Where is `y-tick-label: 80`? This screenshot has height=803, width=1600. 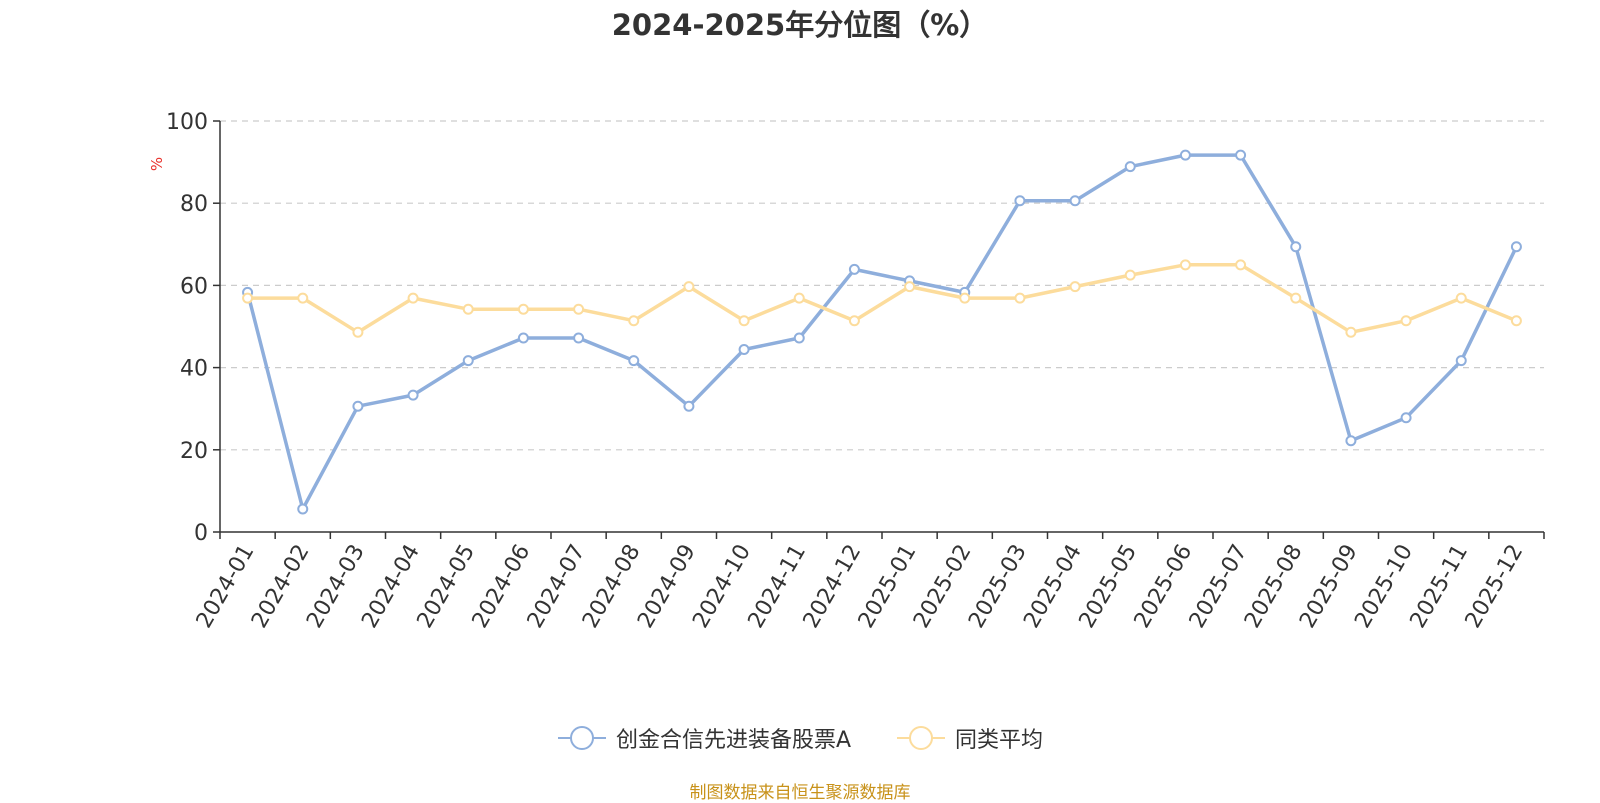
y-tick-label: 80 is located at coordinates (194, 204).